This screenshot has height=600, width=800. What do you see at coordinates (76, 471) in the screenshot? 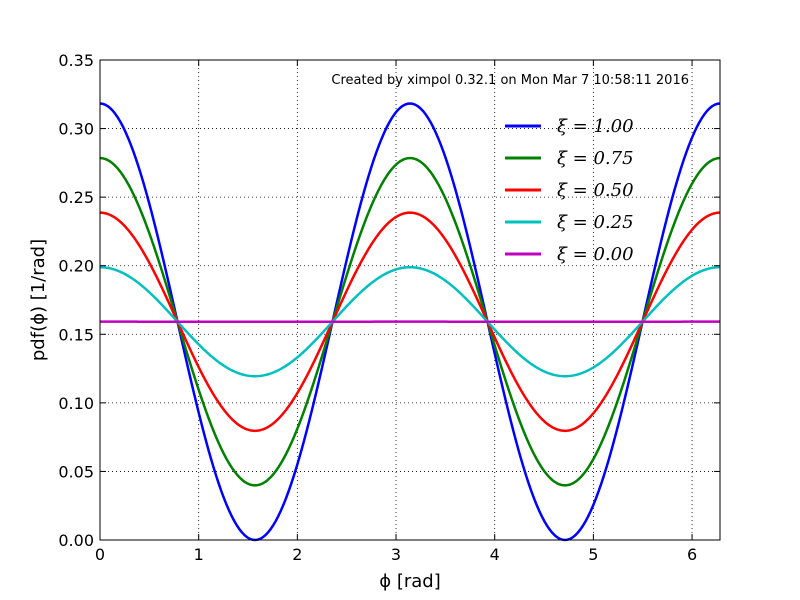
I see `y-tick-label: 0.05` at bounding box center [76, 471].